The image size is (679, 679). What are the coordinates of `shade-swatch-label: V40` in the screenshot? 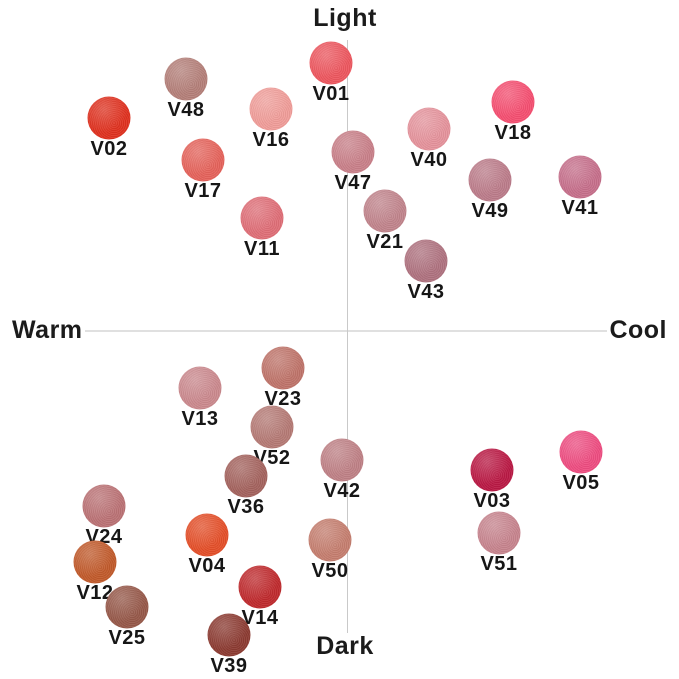 It's located at (429, 160).